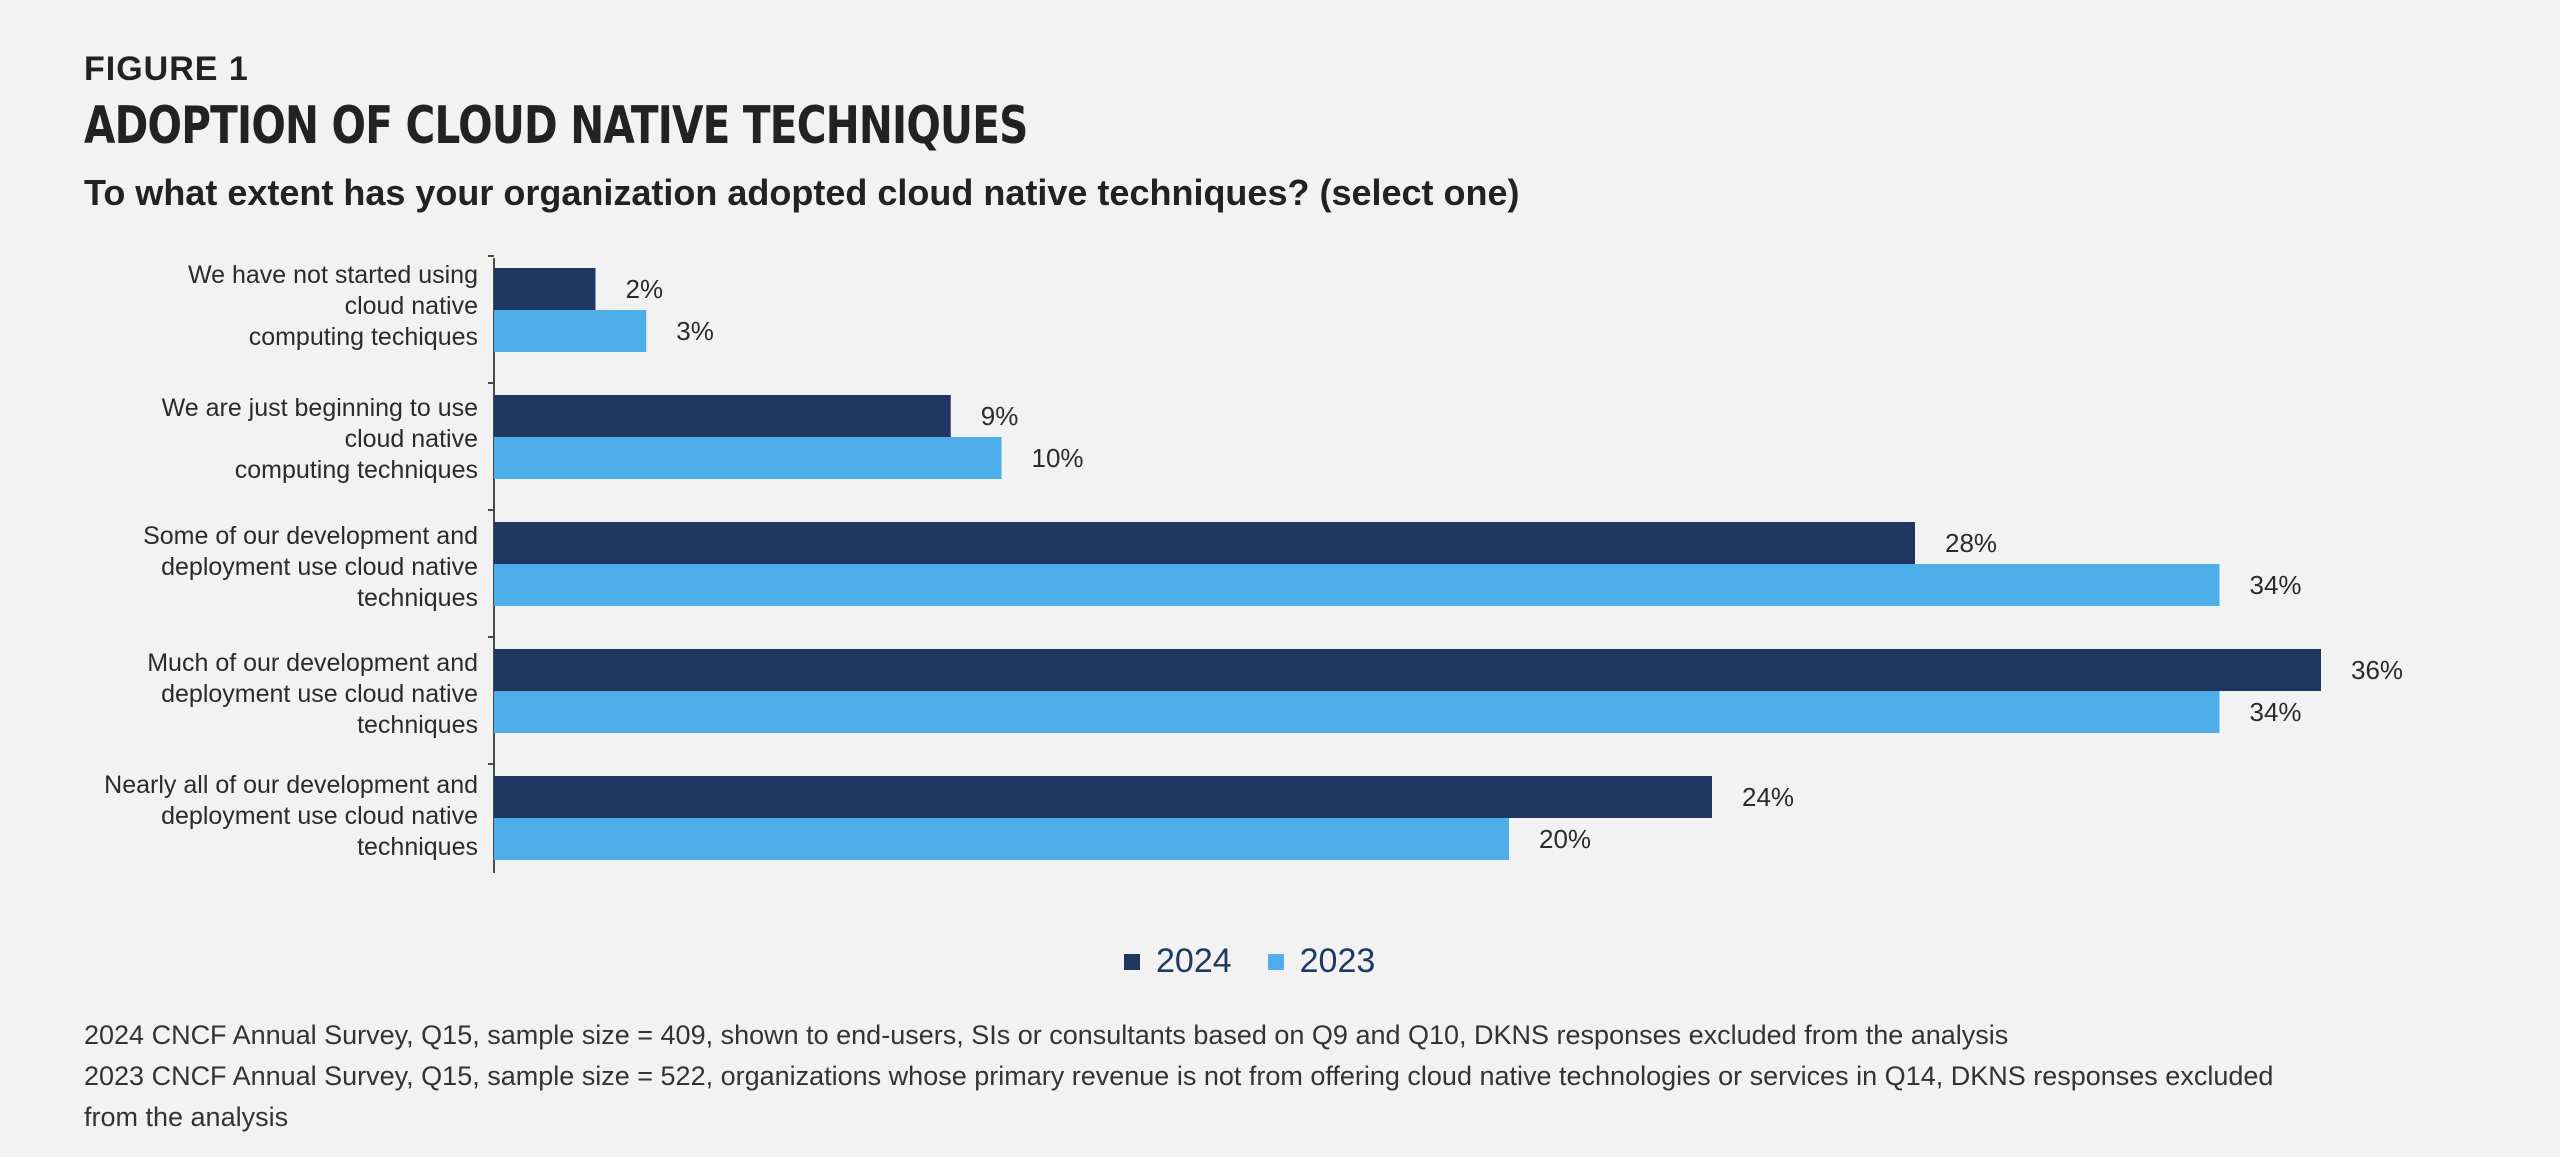 The image size is (2560, 1157). Describe the element at coordinates (1768, 797) in the screenshot. I see `data-label-2024-5: 24%` at that location.